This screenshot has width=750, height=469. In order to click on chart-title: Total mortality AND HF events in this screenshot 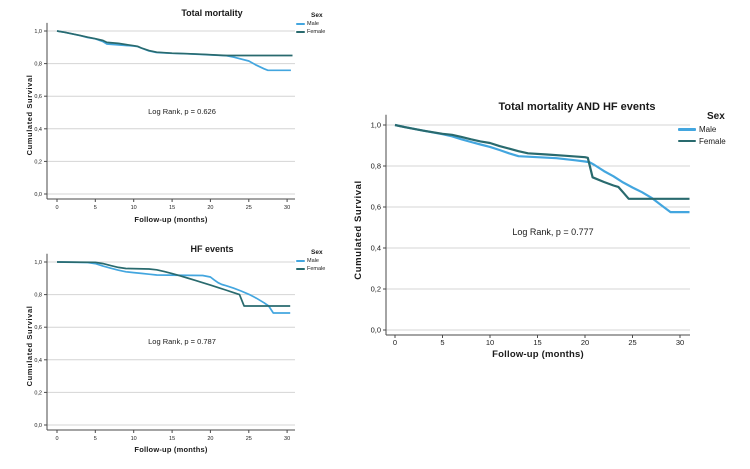, I will do `click(577, 107)`.